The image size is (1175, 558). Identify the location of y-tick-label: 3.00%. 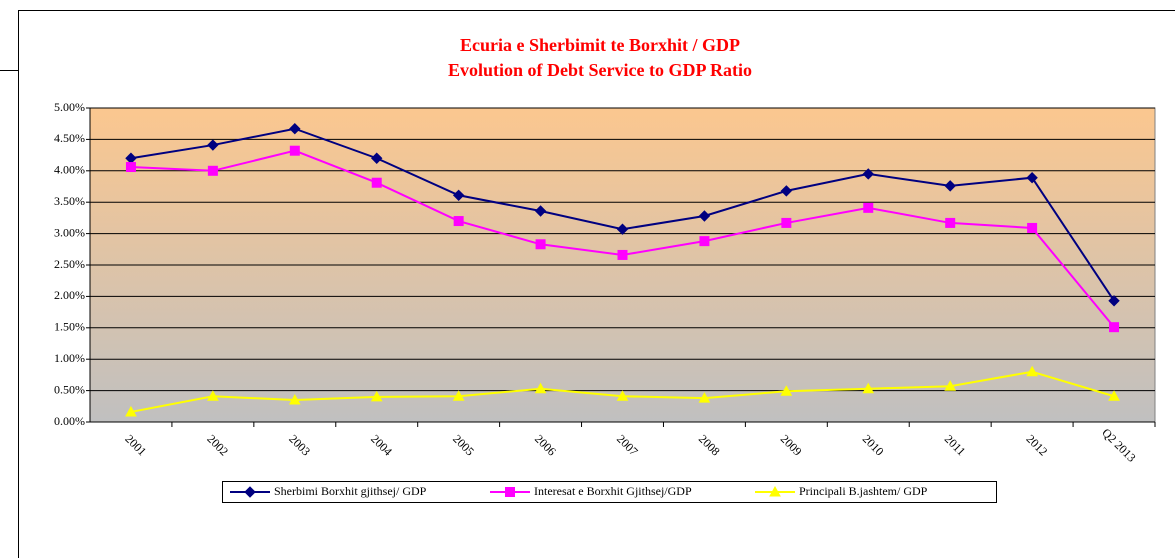
(69, 232).